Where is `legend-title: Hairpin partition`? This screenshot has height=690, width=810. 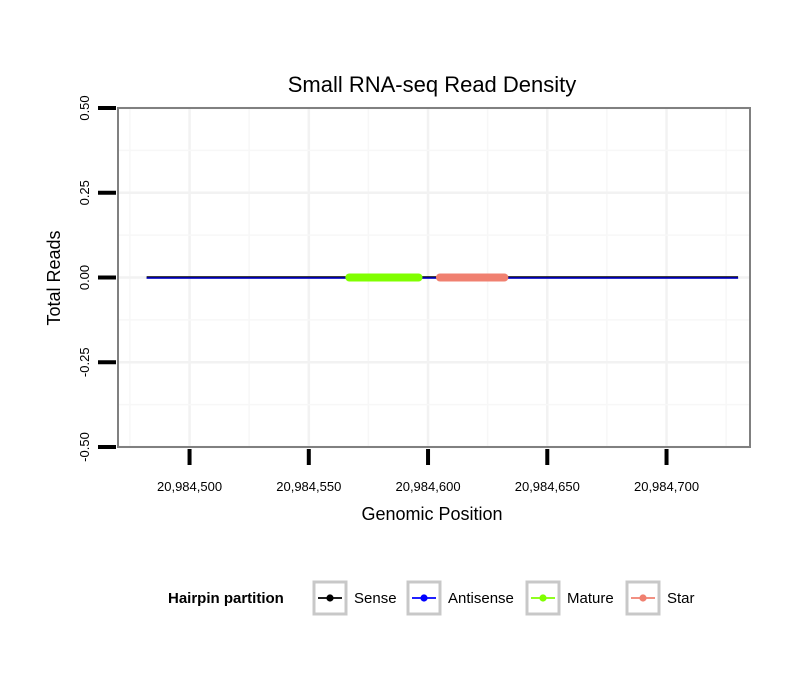
legend-title: Hairpin partition is located at coordinates (226, 598).